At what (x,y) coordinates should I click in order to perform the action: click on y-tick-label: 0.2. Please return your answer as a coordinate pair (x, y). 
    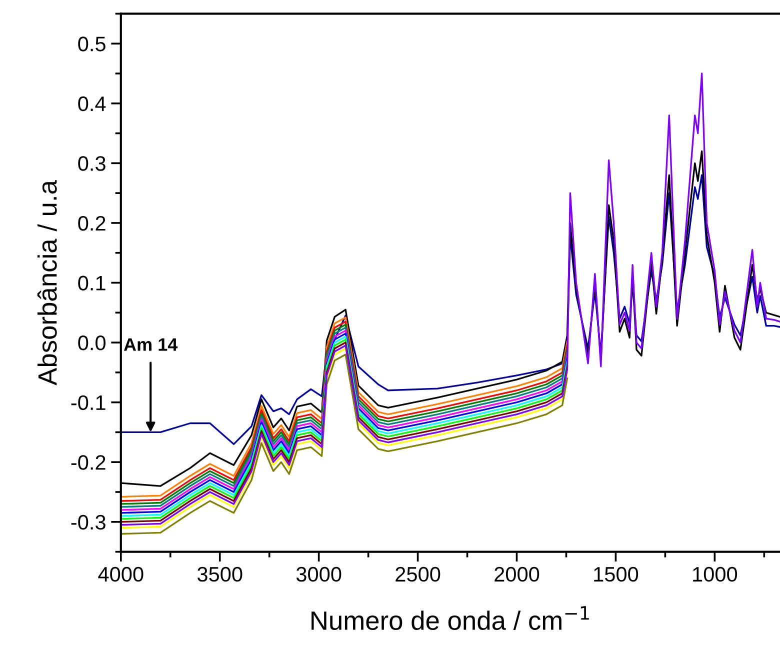
    Looking at the image, I should click on (92, 223).